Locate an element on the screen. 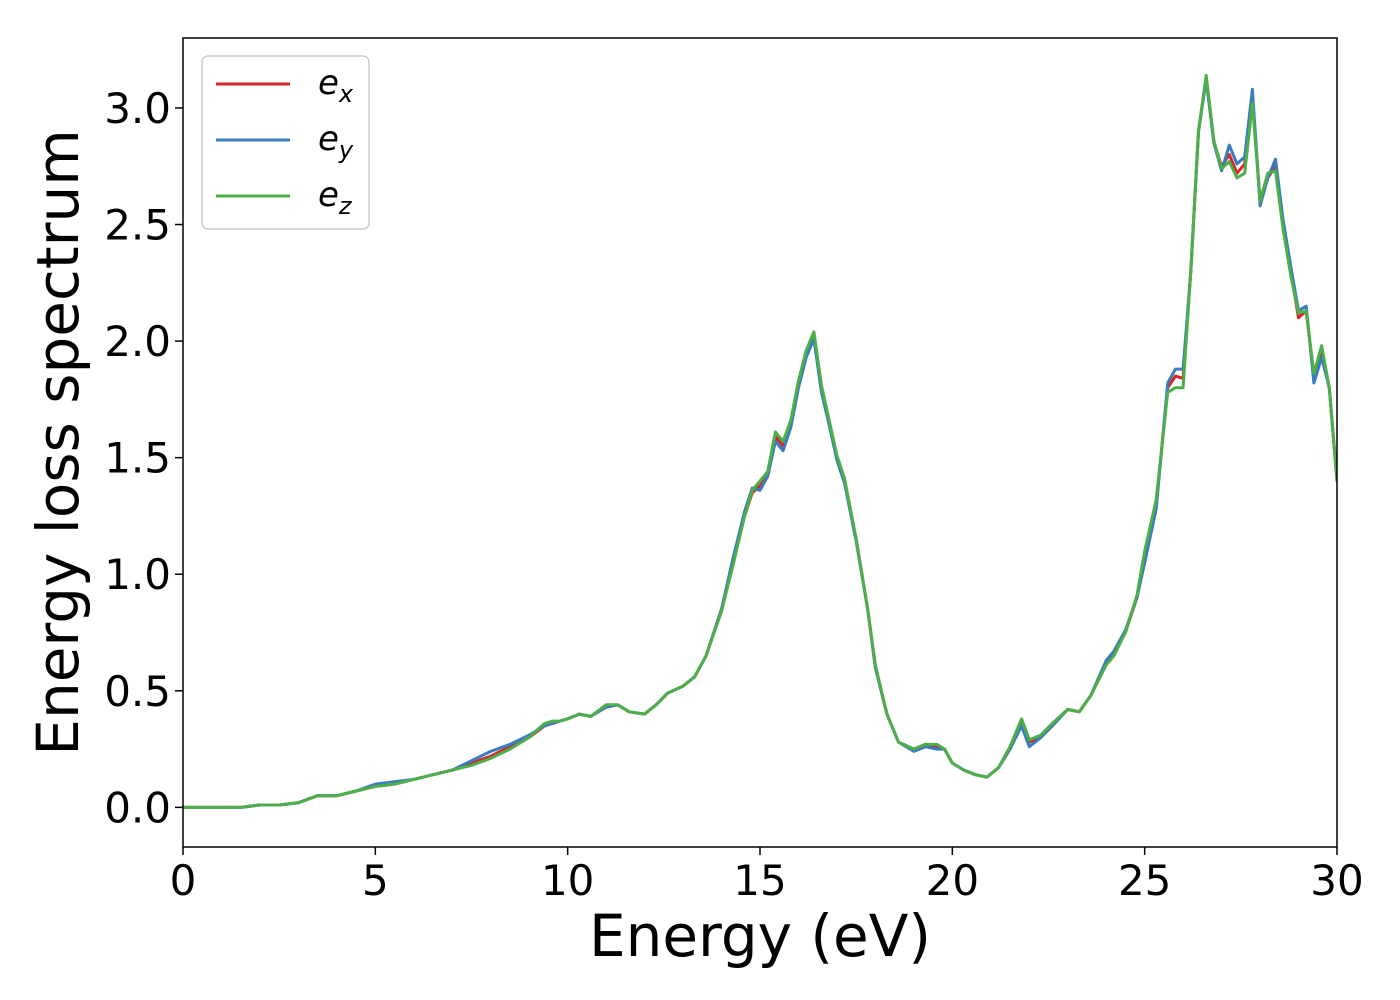 Image resolution: width=1400 pixels, height=1000 pixels. y-axis-title: Energy loss spectrum is located at coordinates (58, 442).